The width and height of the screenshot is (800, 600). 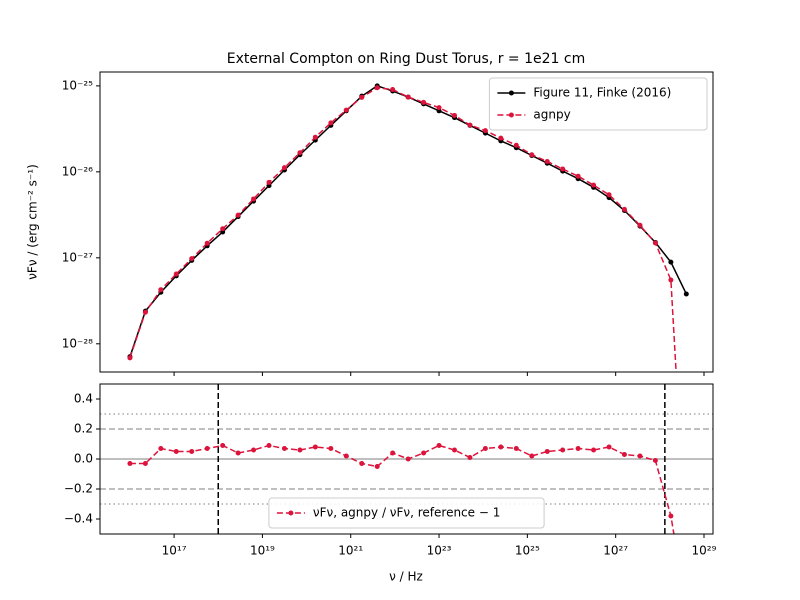 What do you see at coordinates (83, 399) in the screenshot?
I see `y-tick-label: 0.4` at bounding box center [83, 399].